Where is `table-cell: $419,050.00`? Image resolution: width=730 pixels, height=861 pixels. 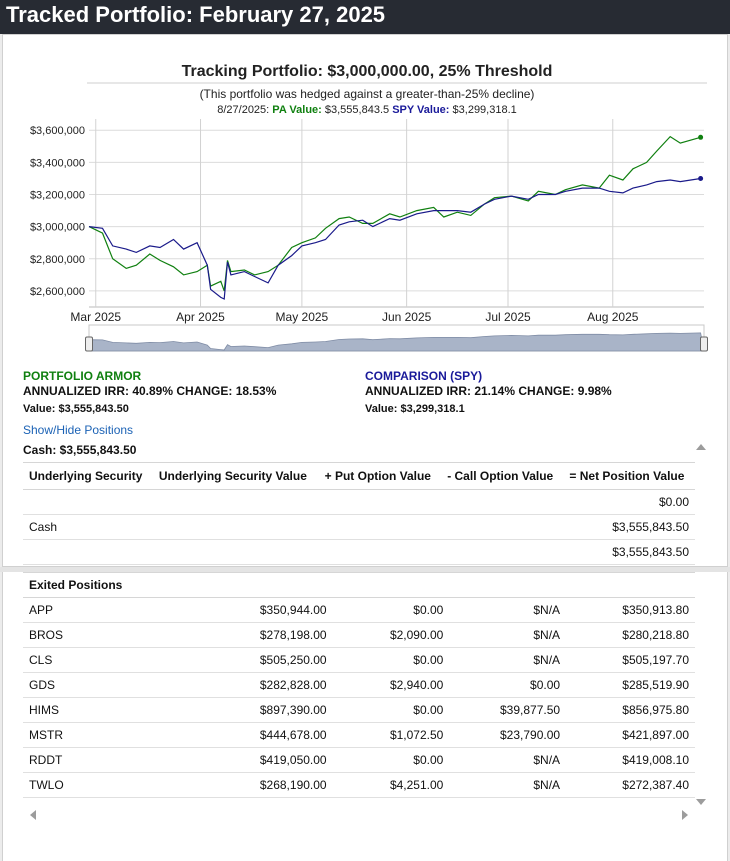 table-cell: $419,050.00 is located at coordinates (246, 760).